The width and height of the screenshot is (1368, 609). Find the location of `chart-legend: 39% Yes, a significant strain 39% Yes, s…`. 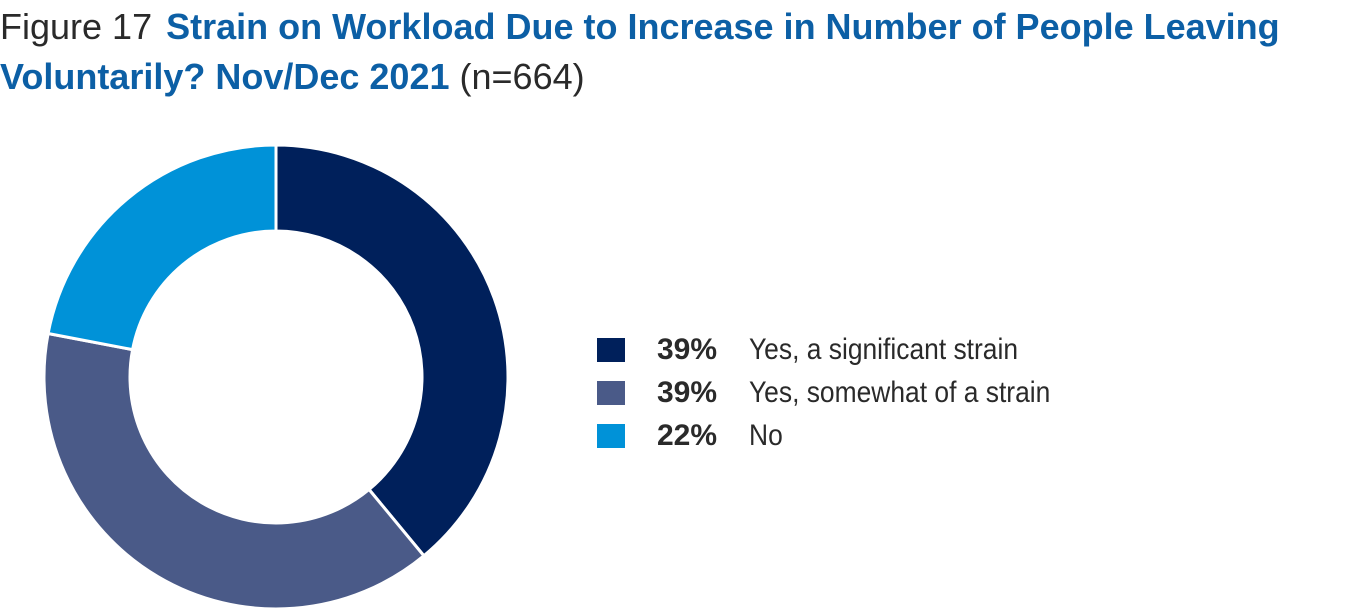

chart-legend: 39% Yes, a significant strain 39% Yes, s… is located at coordinates (844, 392).